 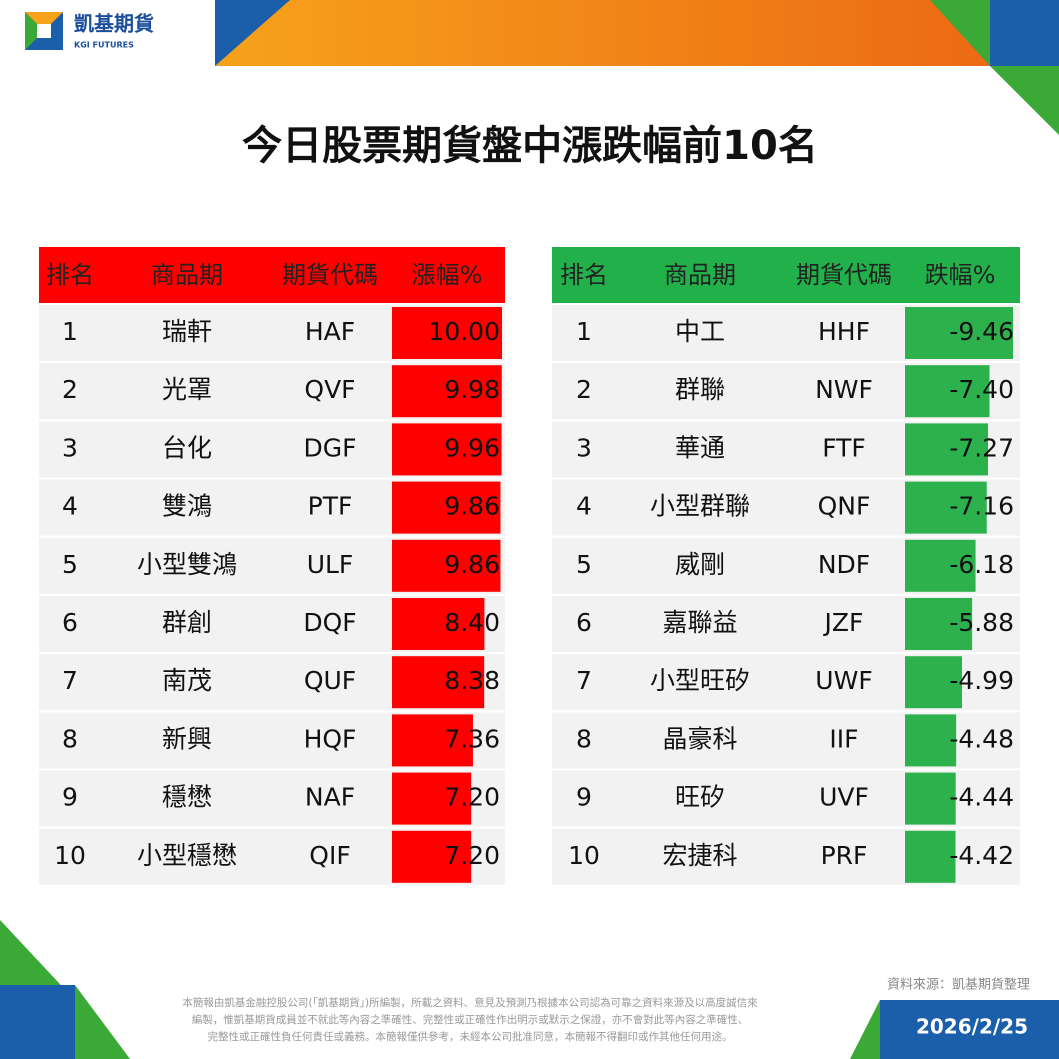 I want to click on product: 小型穩懋, so click(x=187, y=855).